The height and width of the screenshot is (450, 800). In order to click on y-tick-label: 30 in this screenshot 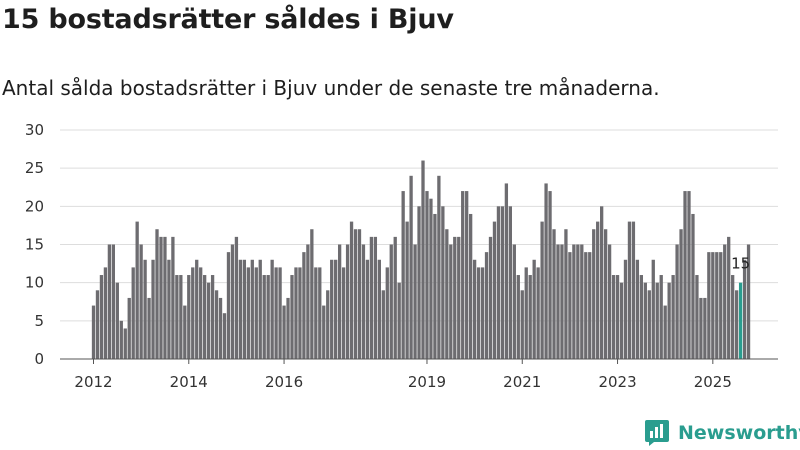, I will do `click(34, 130)`.